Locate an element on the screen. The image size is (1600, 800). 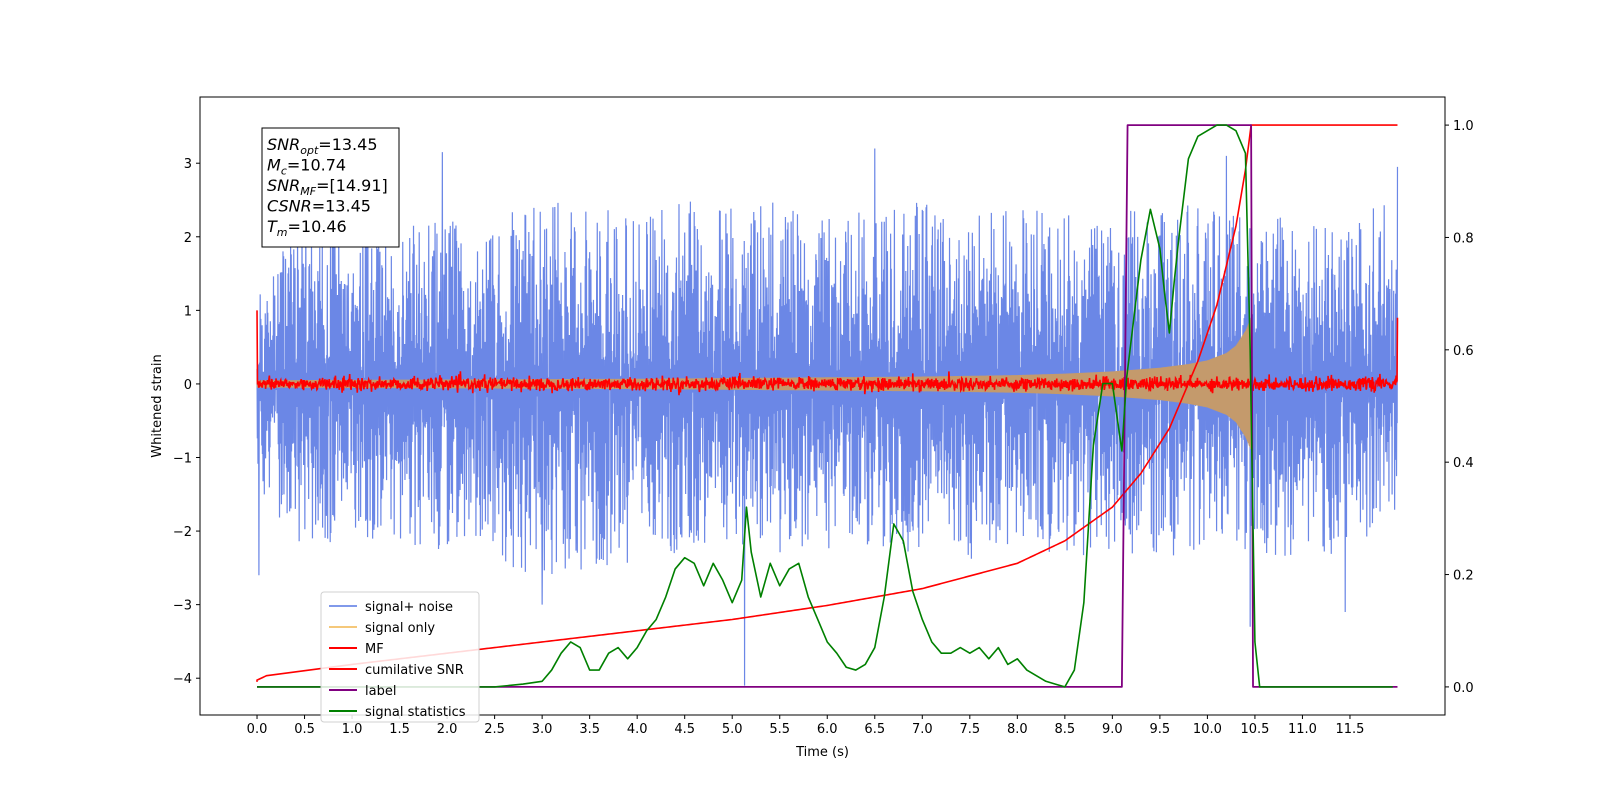
x-tick-label: 9.0 is located at coordinates (1112, 729).